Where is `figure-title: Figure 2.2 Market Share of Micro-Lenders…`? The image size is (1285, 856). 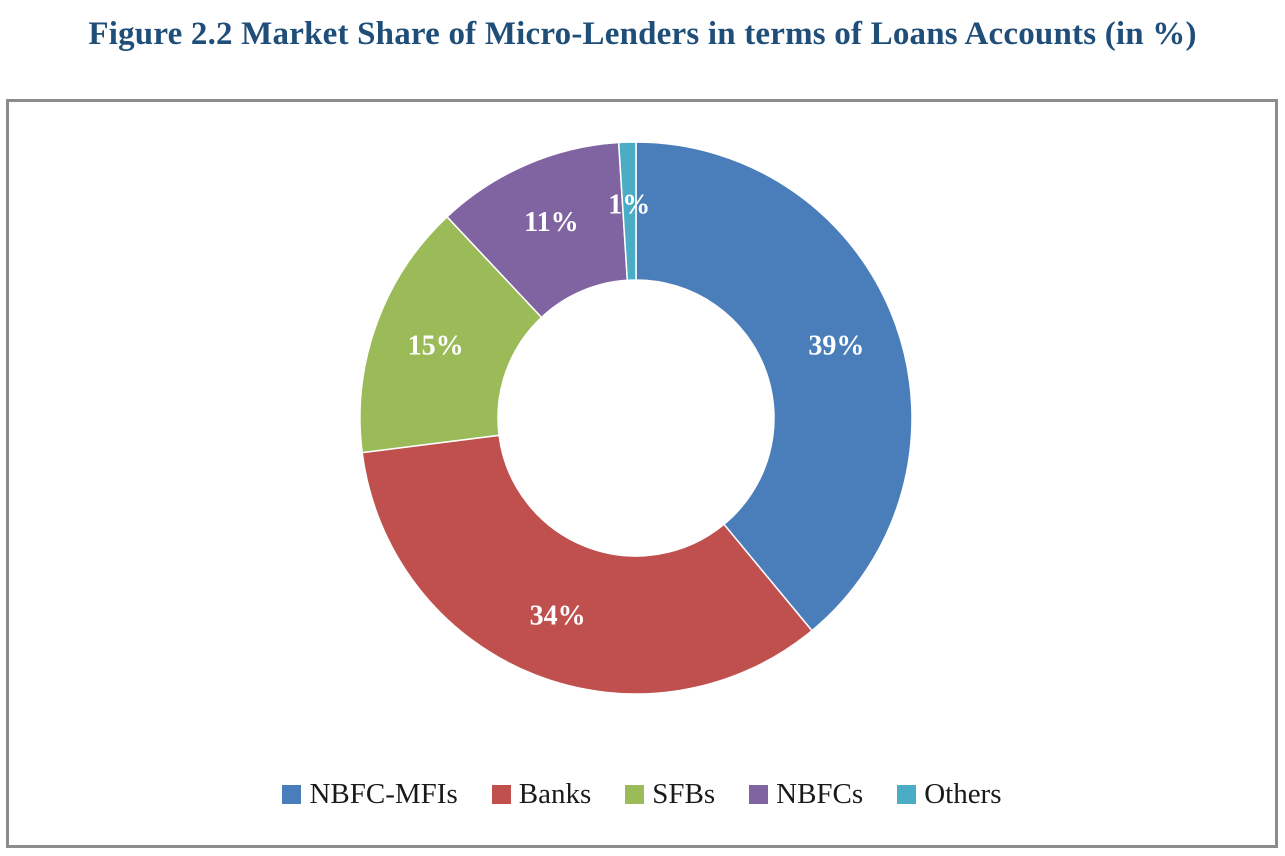
figure-title: Figure 2.2 Market Share of Micro-Lenders… is located at coordinates (642, 34).